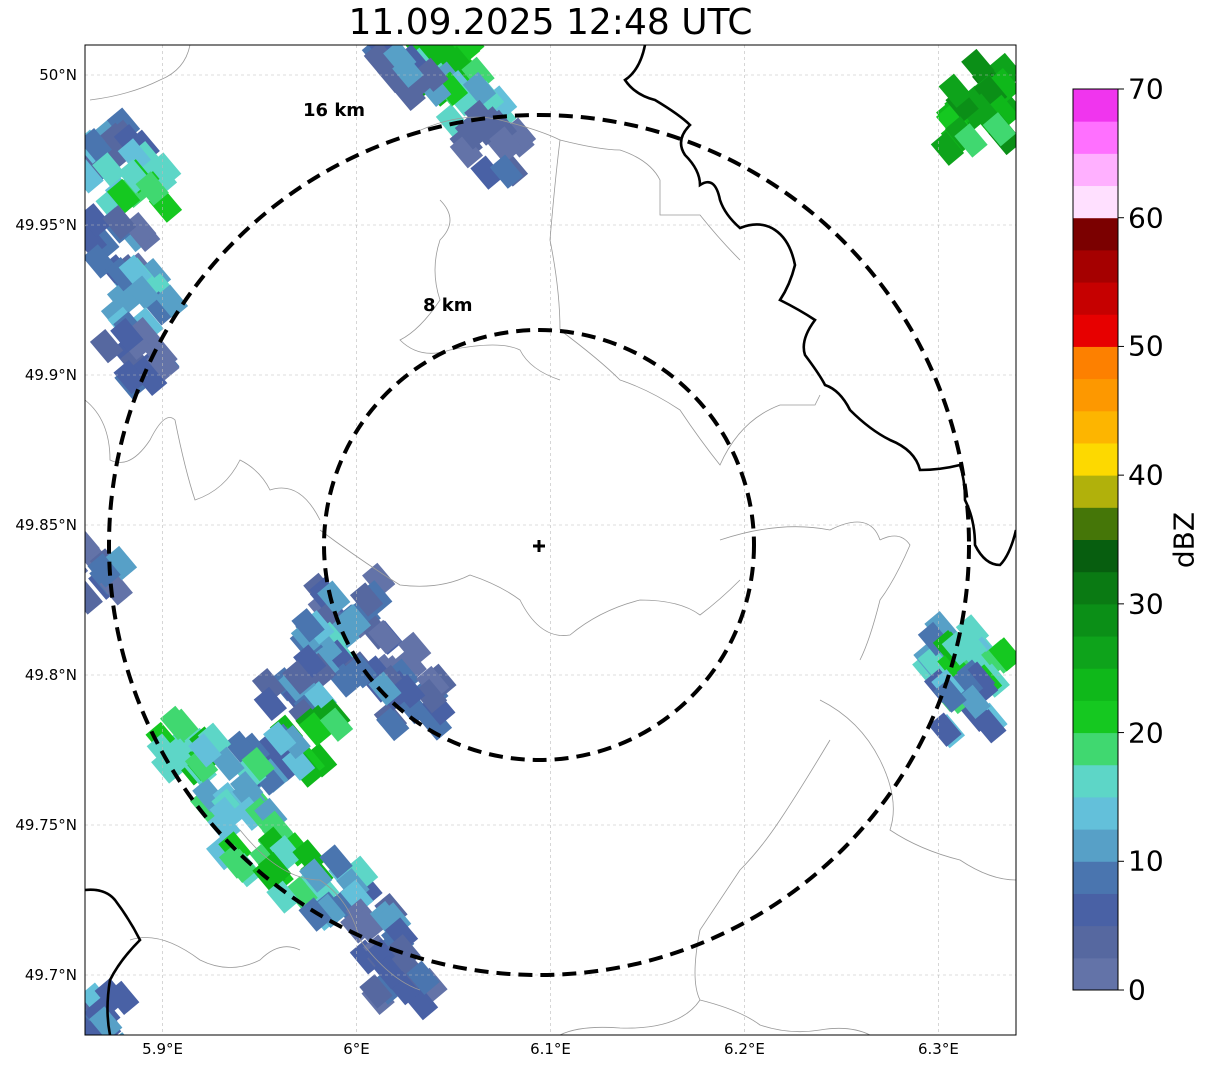 The image size is (1207, 1069). Describe the element at coordinates (50, 375) in the screenshot. I see `lat-tick-label: 49.9°N` at that location.